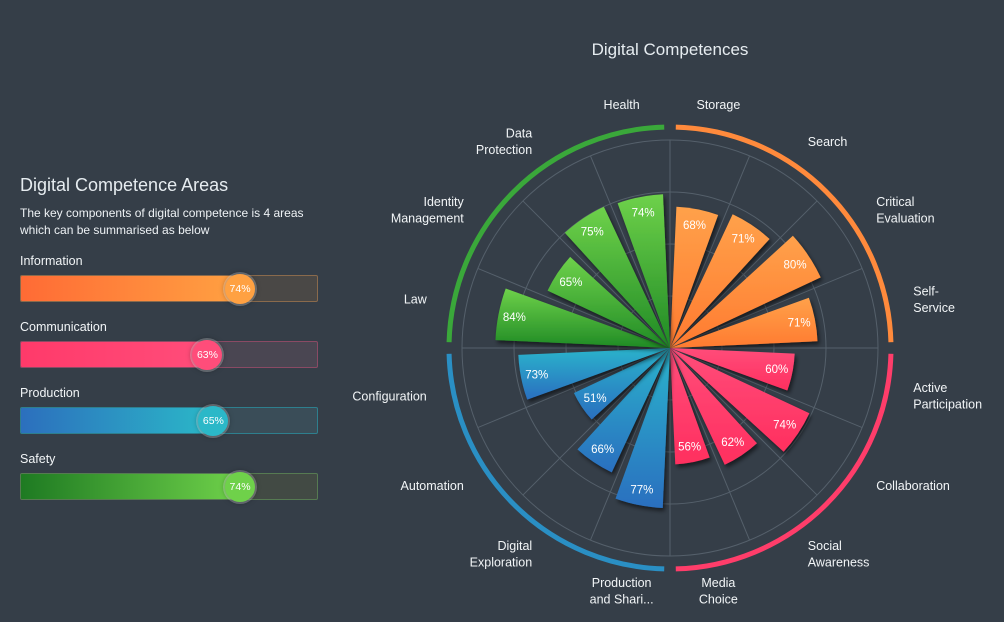 The image size is (1004, 622). What do you see at coordinates (934, 299) in the screenshot?
I see `category-label: Self-Service` at bounding box center [934, 299].